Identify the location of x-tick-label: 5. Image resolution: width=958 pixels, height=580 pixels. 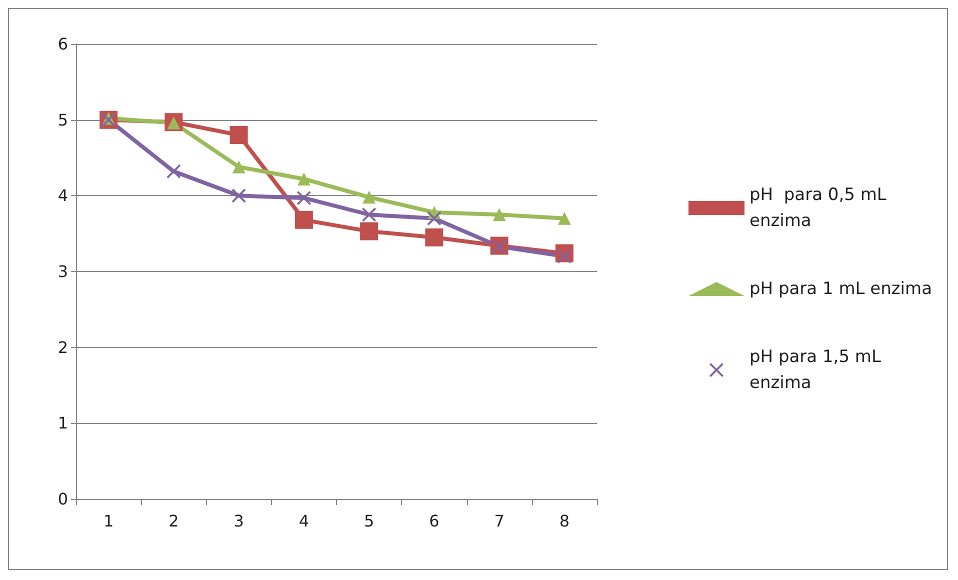
(369, 521).